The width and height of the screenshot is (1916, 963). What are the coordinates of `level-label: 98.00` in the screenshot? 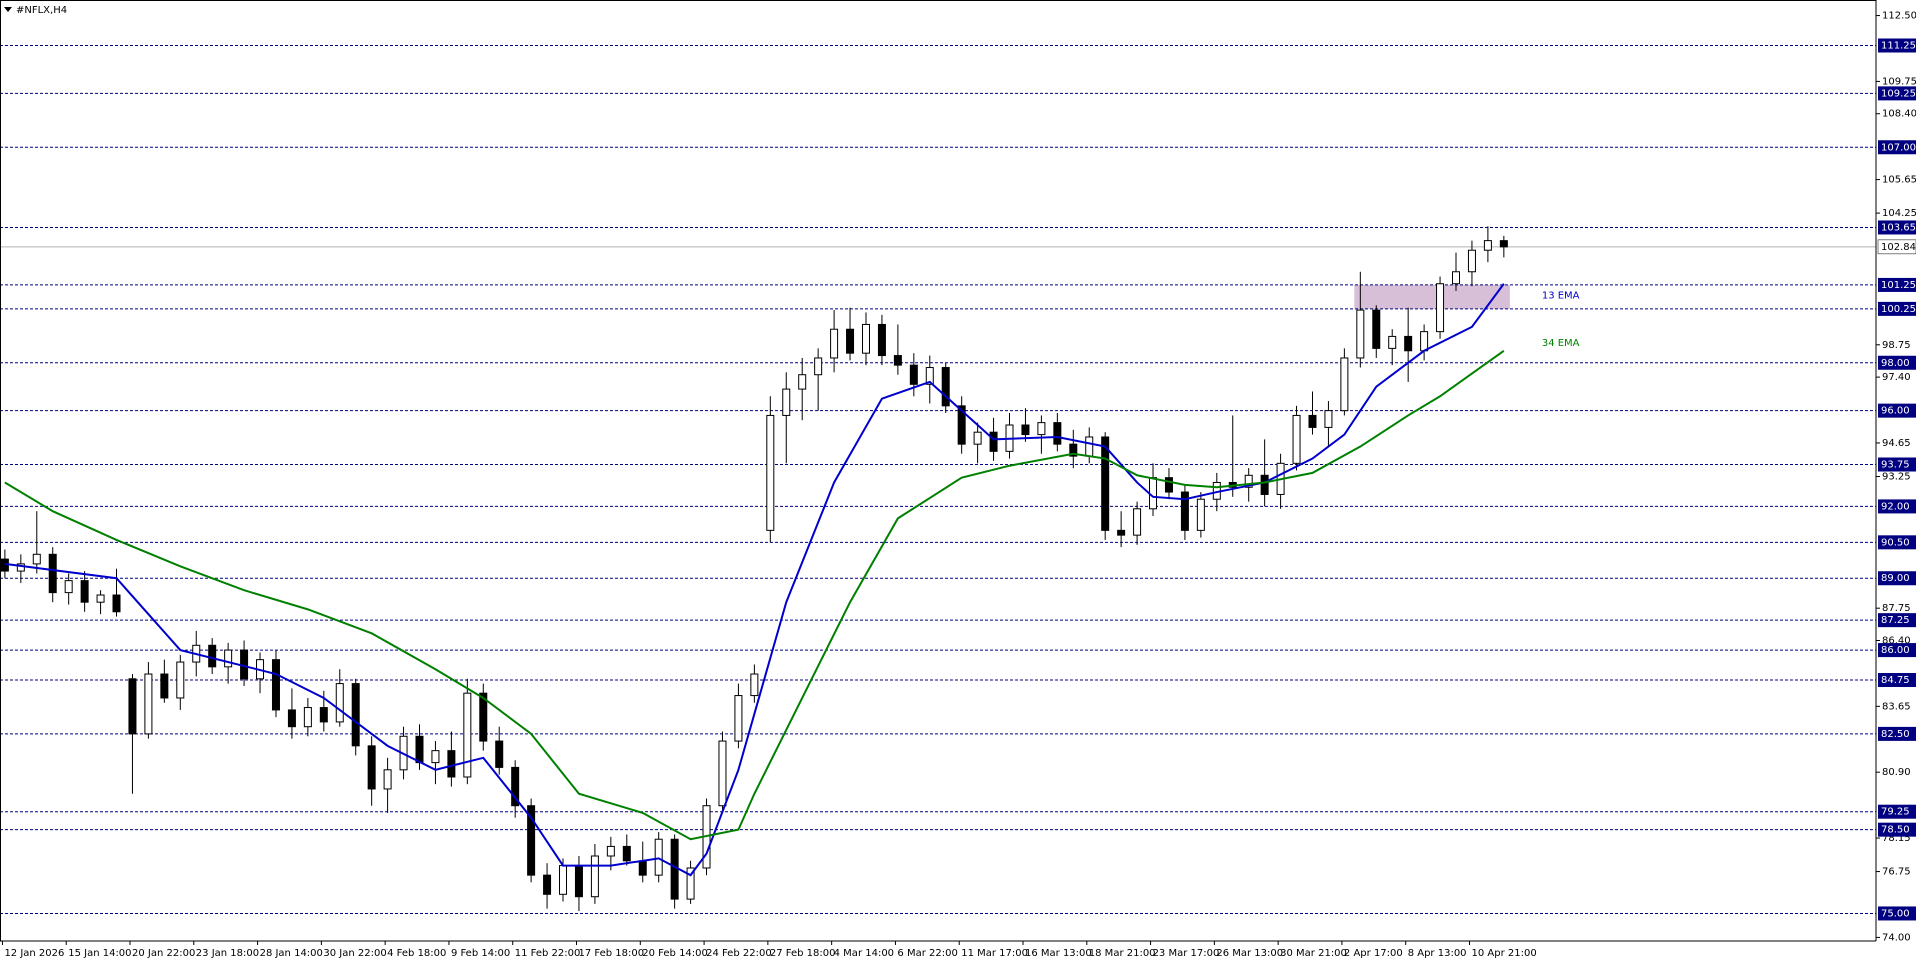 It's located at (1895, 363).